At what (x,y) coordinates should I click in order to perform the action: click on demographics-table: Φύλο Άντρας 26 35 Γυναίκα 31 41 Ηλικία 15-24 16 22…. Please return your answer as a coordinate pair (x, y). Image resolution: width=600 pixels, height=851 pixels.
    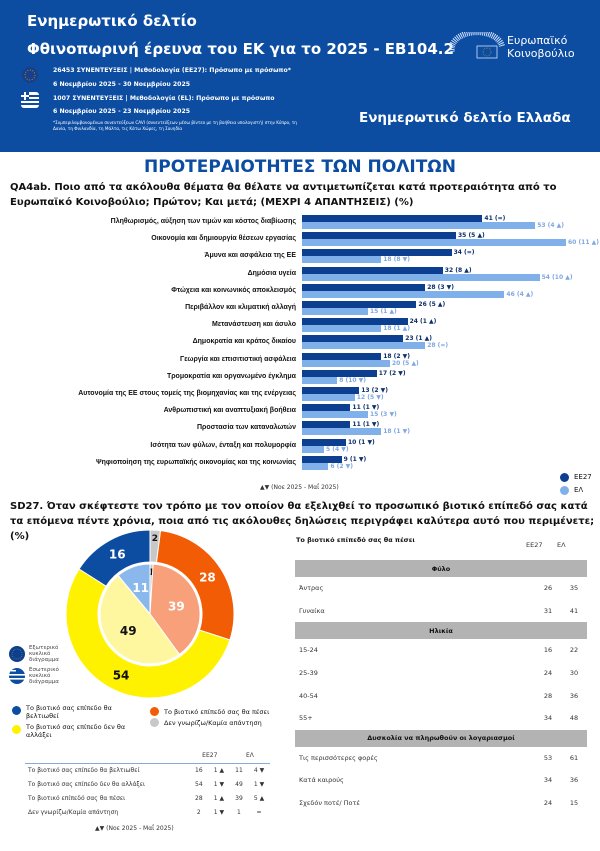
    Looking at the image, I should click on (441, 687).